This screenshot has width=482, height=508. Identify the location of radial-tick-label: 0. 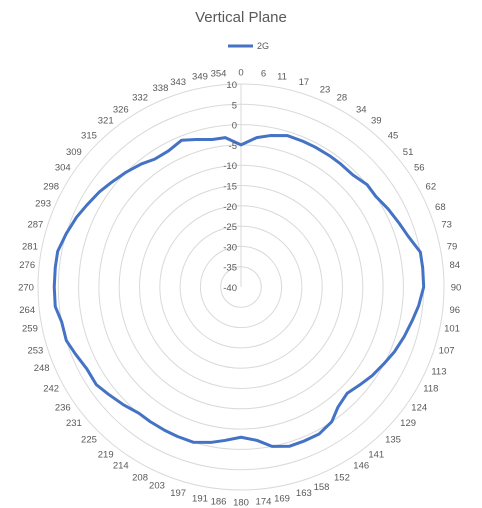
(234, 126).